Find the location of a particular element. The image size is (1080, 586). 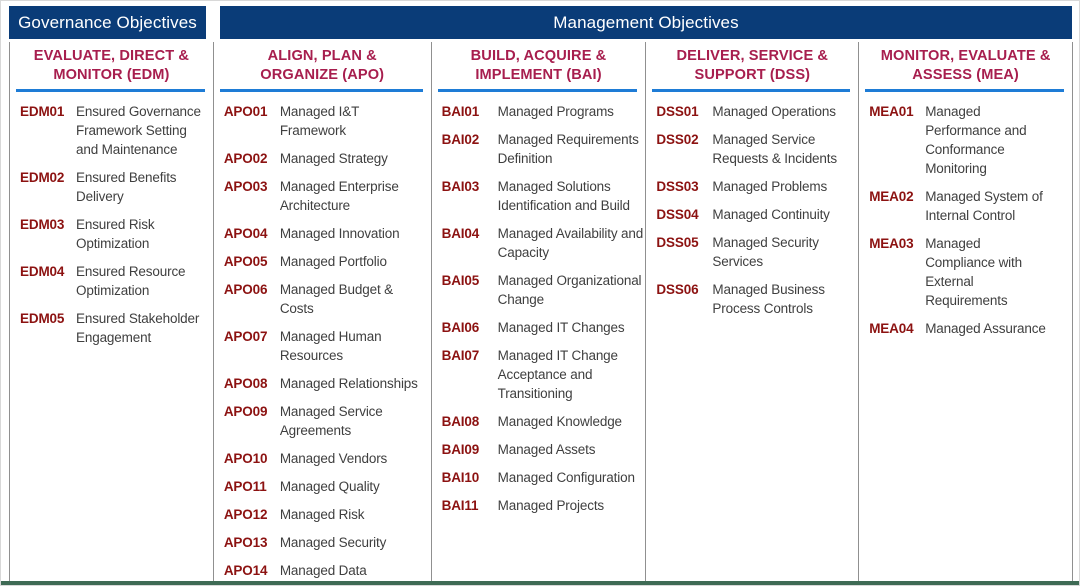

objective-code: BAI02 is located at coordinates (460, 139).